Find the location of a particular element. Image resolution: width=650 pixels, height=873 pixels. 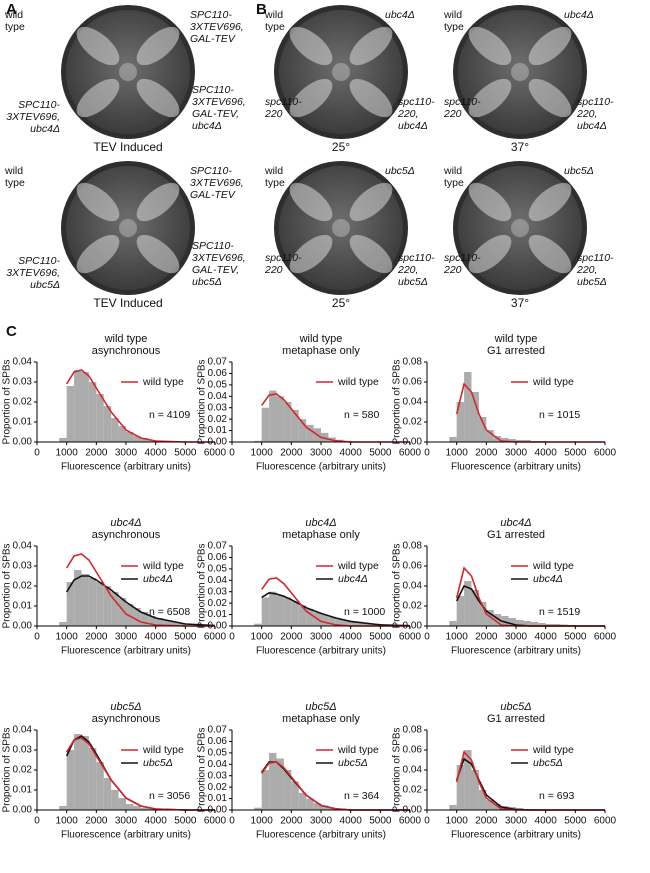

x-tick-label: 0 is located at coordinates (37, 637).